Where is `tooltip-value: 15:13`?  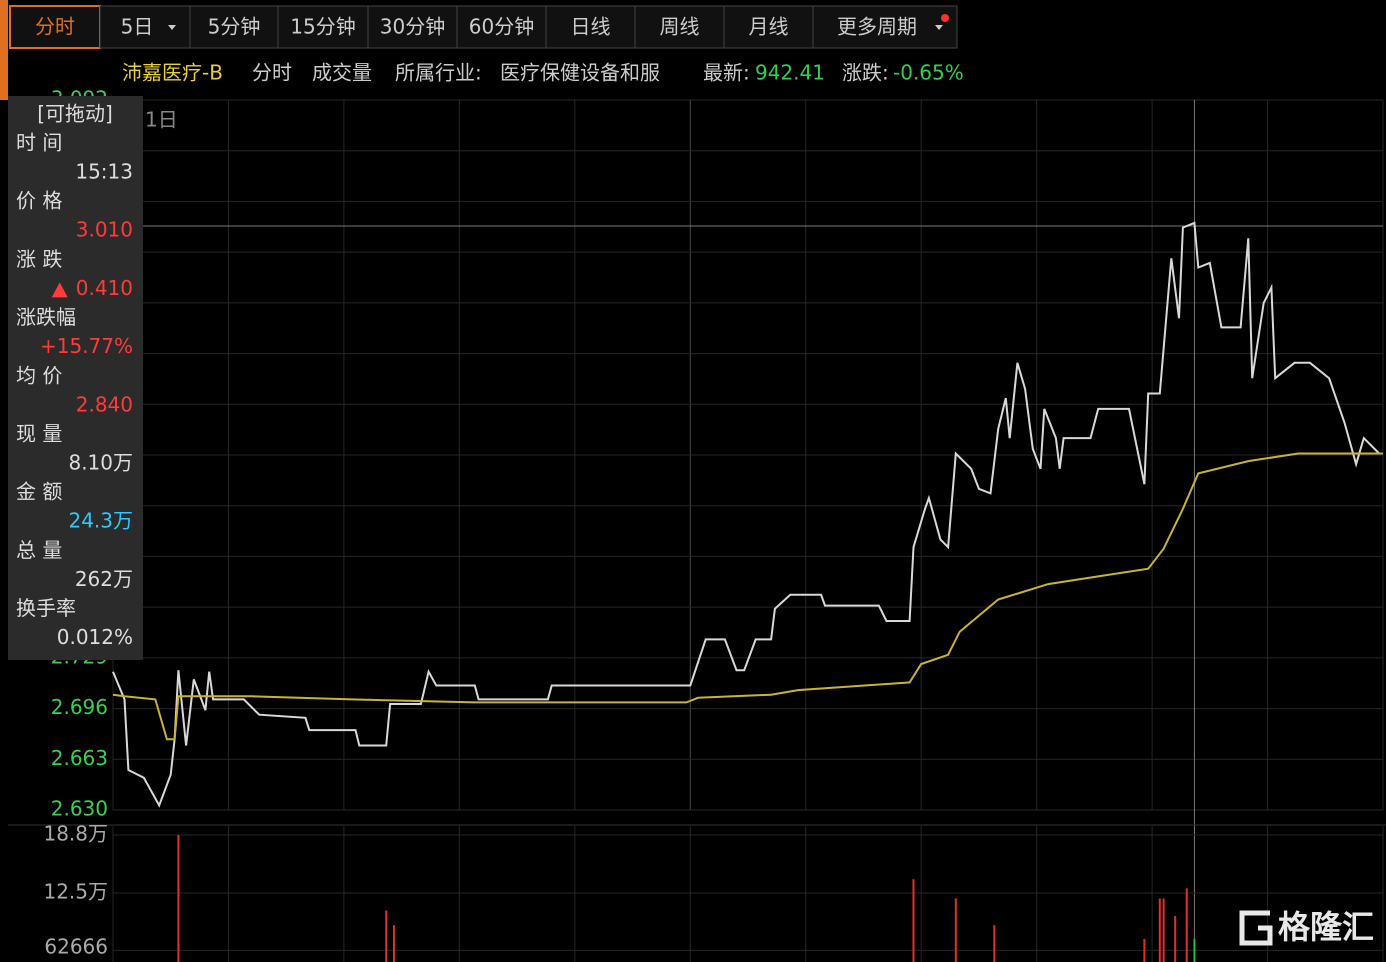
tooltip-value: 15:13 is located at coordinates (104, 172).